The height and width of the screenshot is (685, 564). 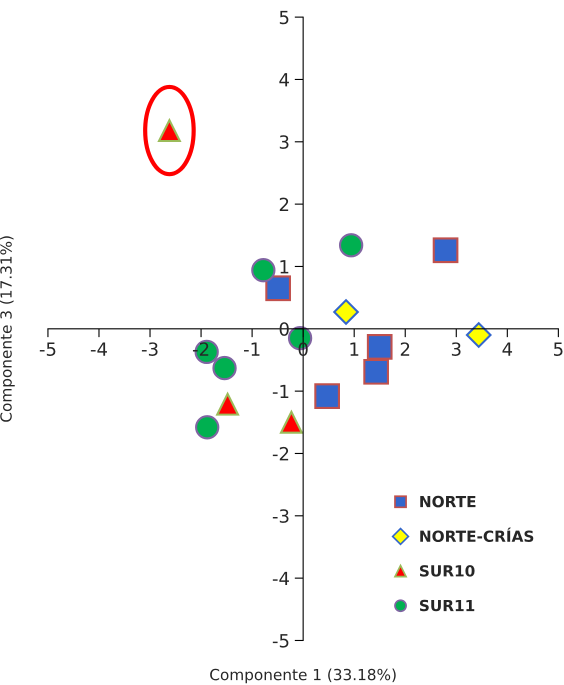 I want to click on x-axis-title: Componente 1 (33.18%), so click(x=303, y=676).